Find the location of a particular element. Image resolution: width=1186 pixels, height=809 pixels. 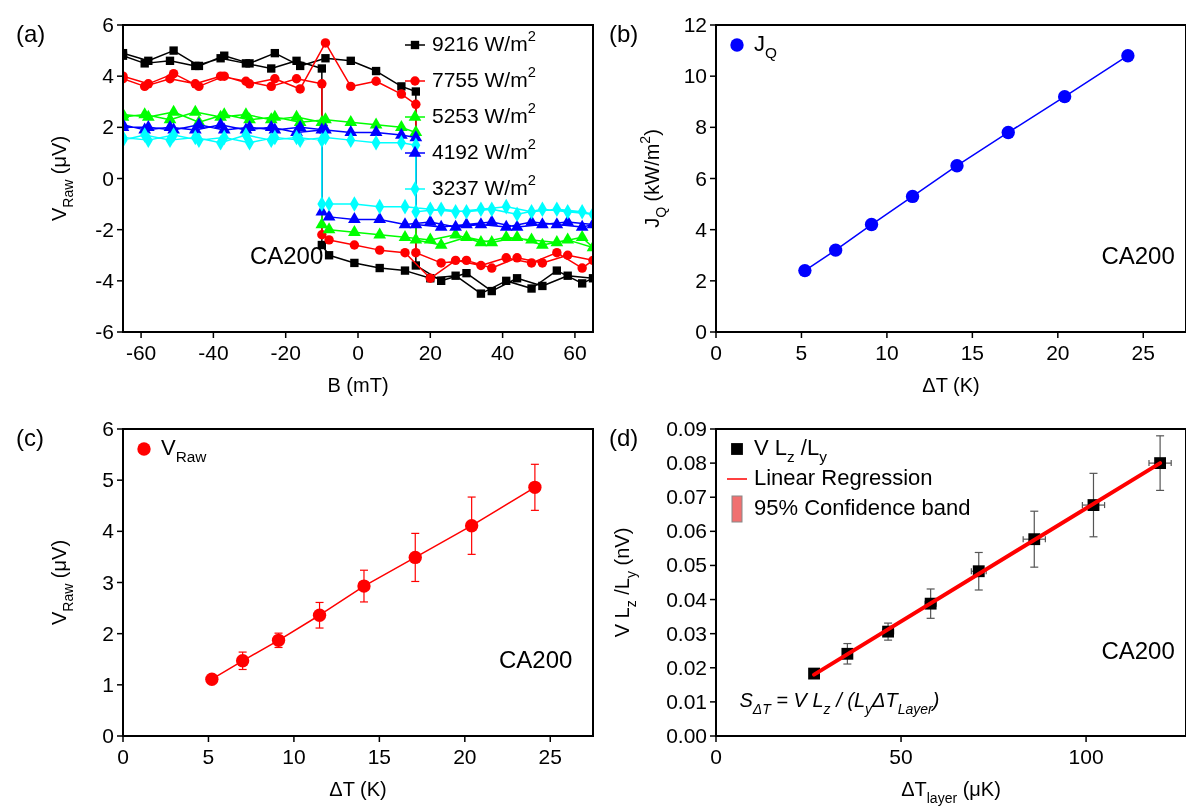

legend-label: 3237 W/m$^{2}$ is located at coordinates (484, 185).